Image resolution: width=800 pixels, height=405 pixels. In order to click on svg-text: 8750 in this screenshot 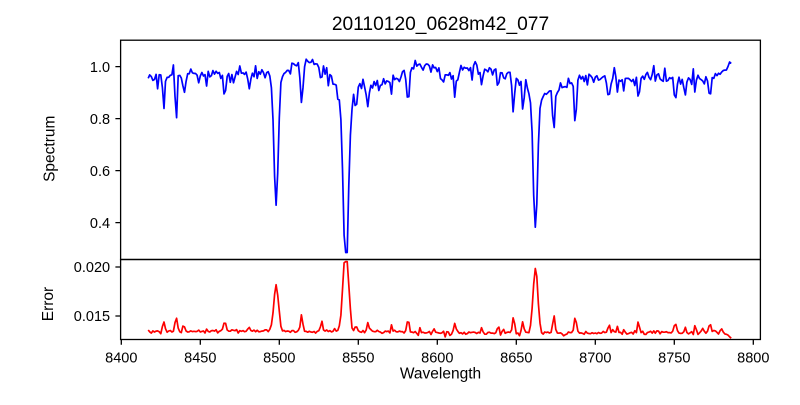, I will do `click(674, 359)`.